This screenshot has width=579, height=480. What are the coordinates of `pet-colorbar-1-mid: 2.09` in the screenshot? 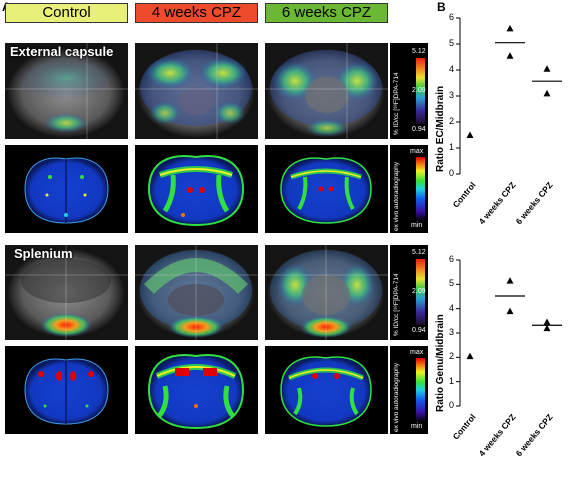 It's located at (419, 90).